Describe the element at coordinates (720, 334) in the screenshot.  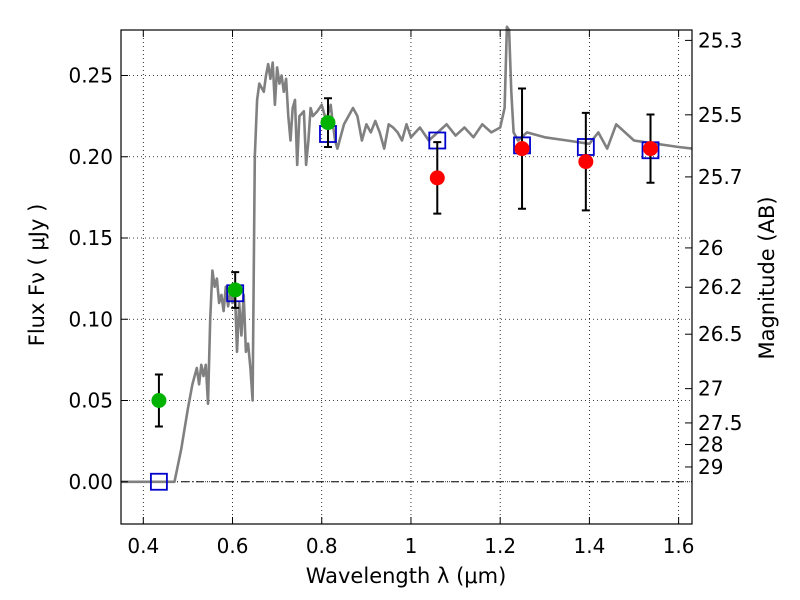
I see `right-tick-label: 26.5` at that location.